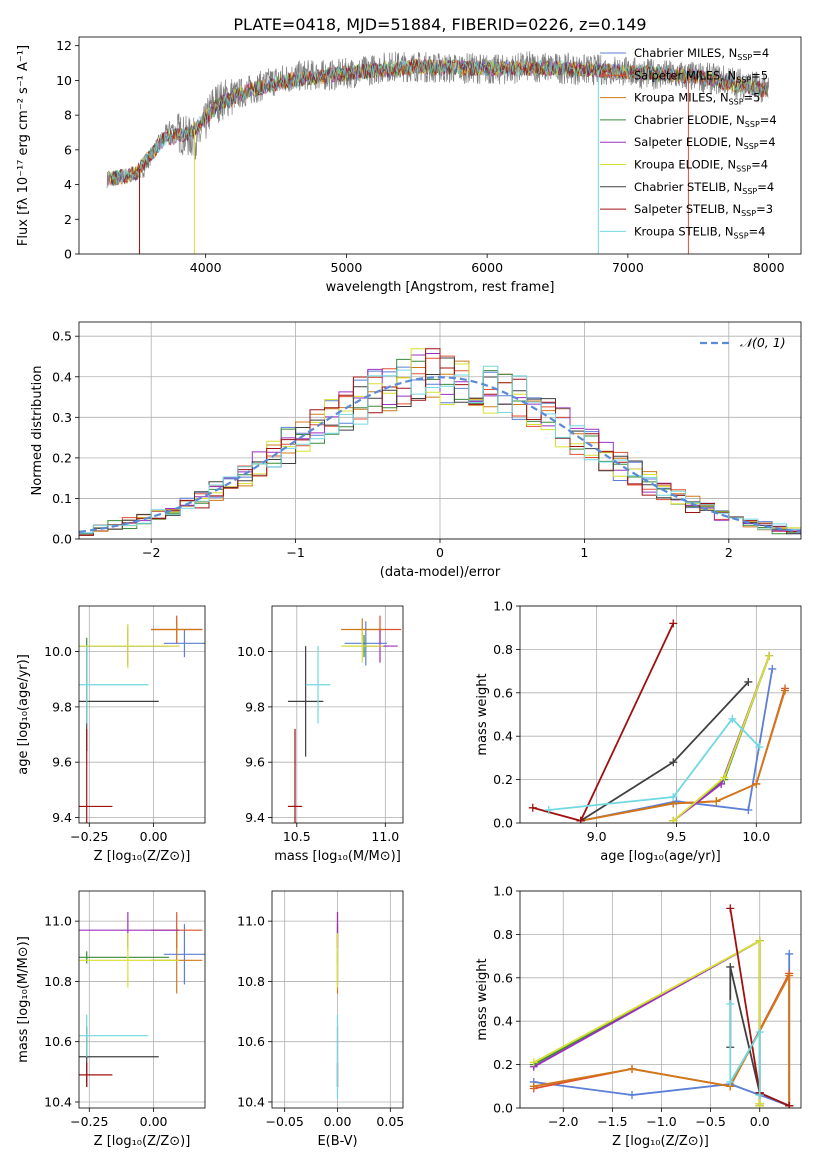 The image size is (819, 1170). What do you see at coordinates (710, 1121) in the screenshot?
I see `x-tick-label: −0.5` at bounding box center [710, 1121].